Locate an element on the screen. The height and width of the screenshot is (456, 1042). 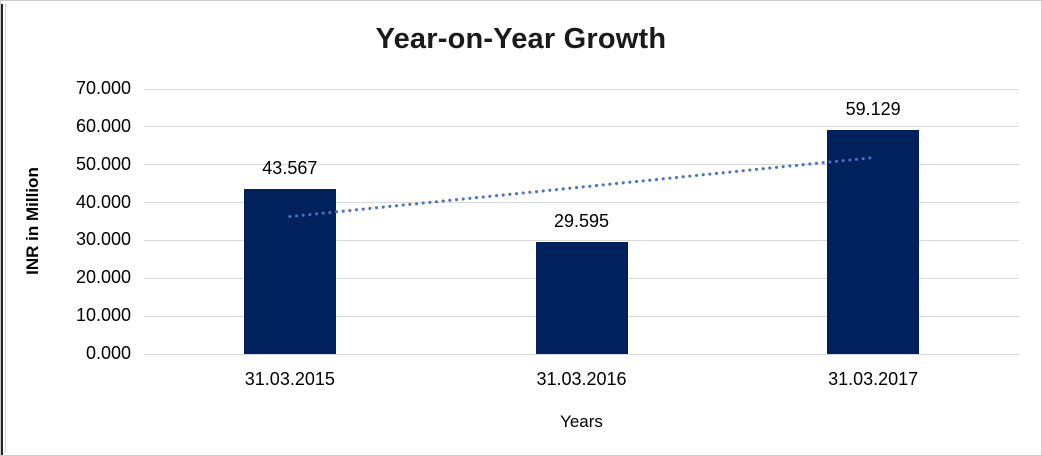
y-tick-label: 0.000 is located at coordinates (108, 353).